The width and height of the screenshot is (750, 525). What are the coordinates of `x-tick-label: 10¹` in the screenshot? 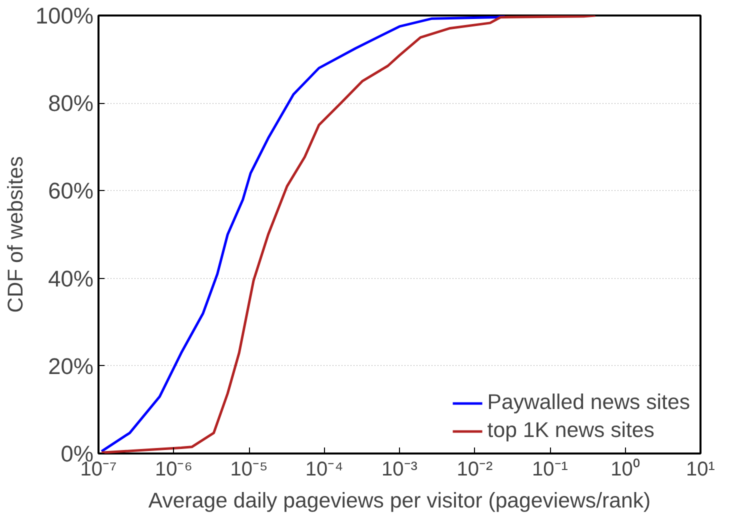 It's located at (701, 469).